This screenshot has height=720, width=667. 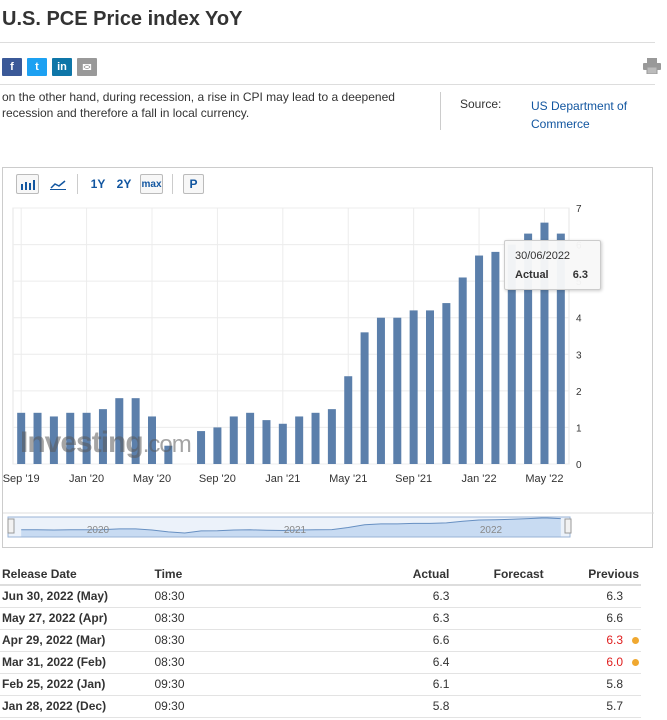 I want to click on cell-previous: 6.3, so click(x=593, y=640).